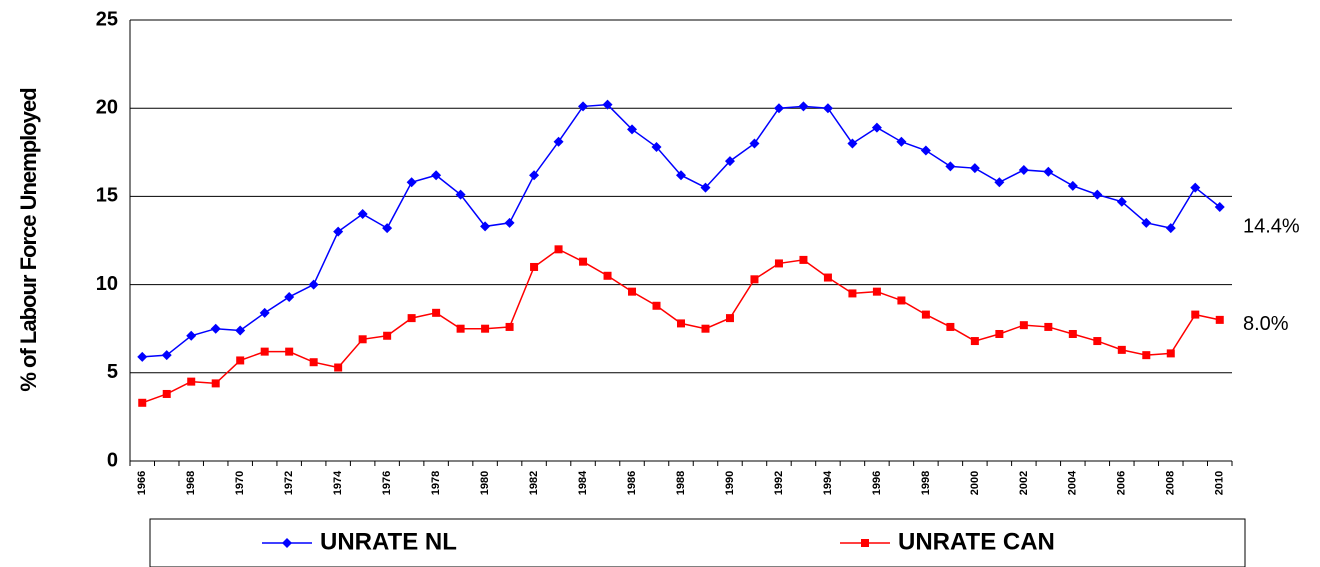 This screenshot has height=567, width=1320. What do you see at coordinates (877, 483) in the screenshot?
I see `x-tick-label: 1996` at bounding box center [877, 483].